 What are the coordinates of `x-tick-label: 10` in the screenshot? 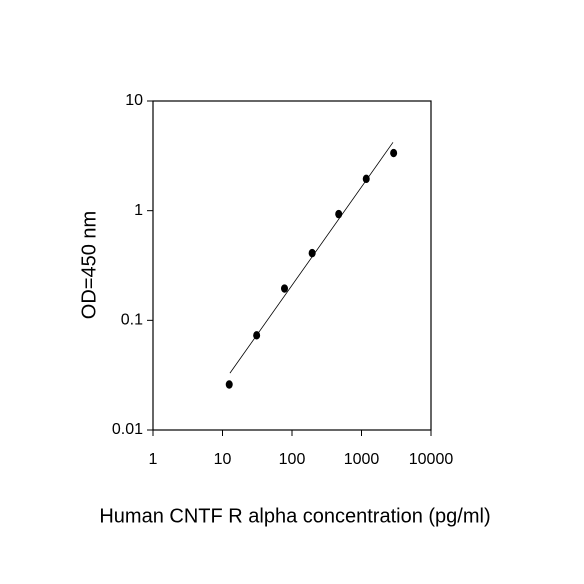 It's located at (223, 459).